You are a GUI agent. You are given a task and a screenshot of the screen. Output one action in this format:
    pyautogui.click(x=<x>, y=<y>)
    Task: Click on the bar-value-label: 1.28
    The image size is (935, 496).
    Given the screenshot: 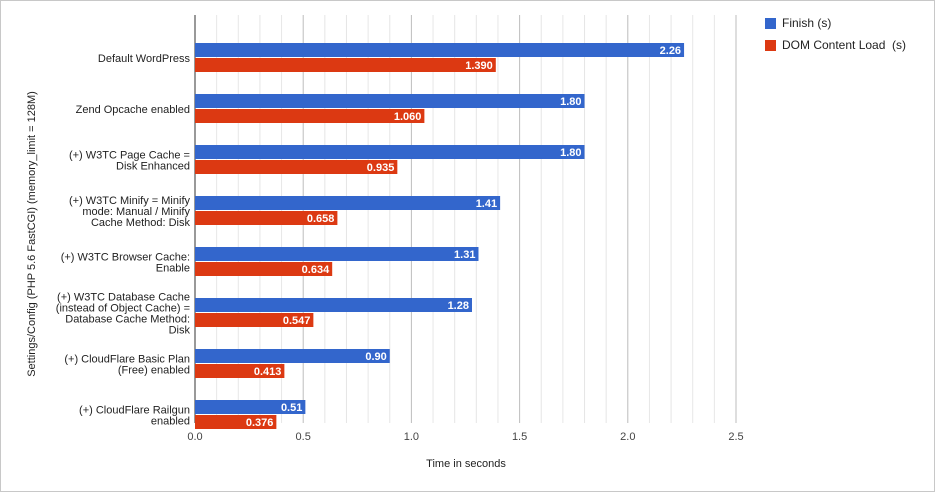 What is the action you would take?
    pyautogui.click(x=458, y=306)
    